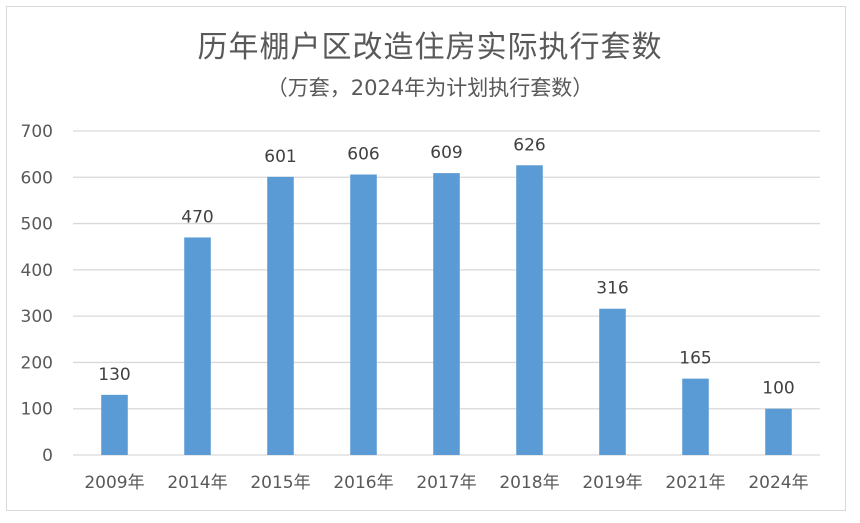 The height and width of the screenshot is (523, 860). I want to click on y-tick-label: 0, so click(47, 456).